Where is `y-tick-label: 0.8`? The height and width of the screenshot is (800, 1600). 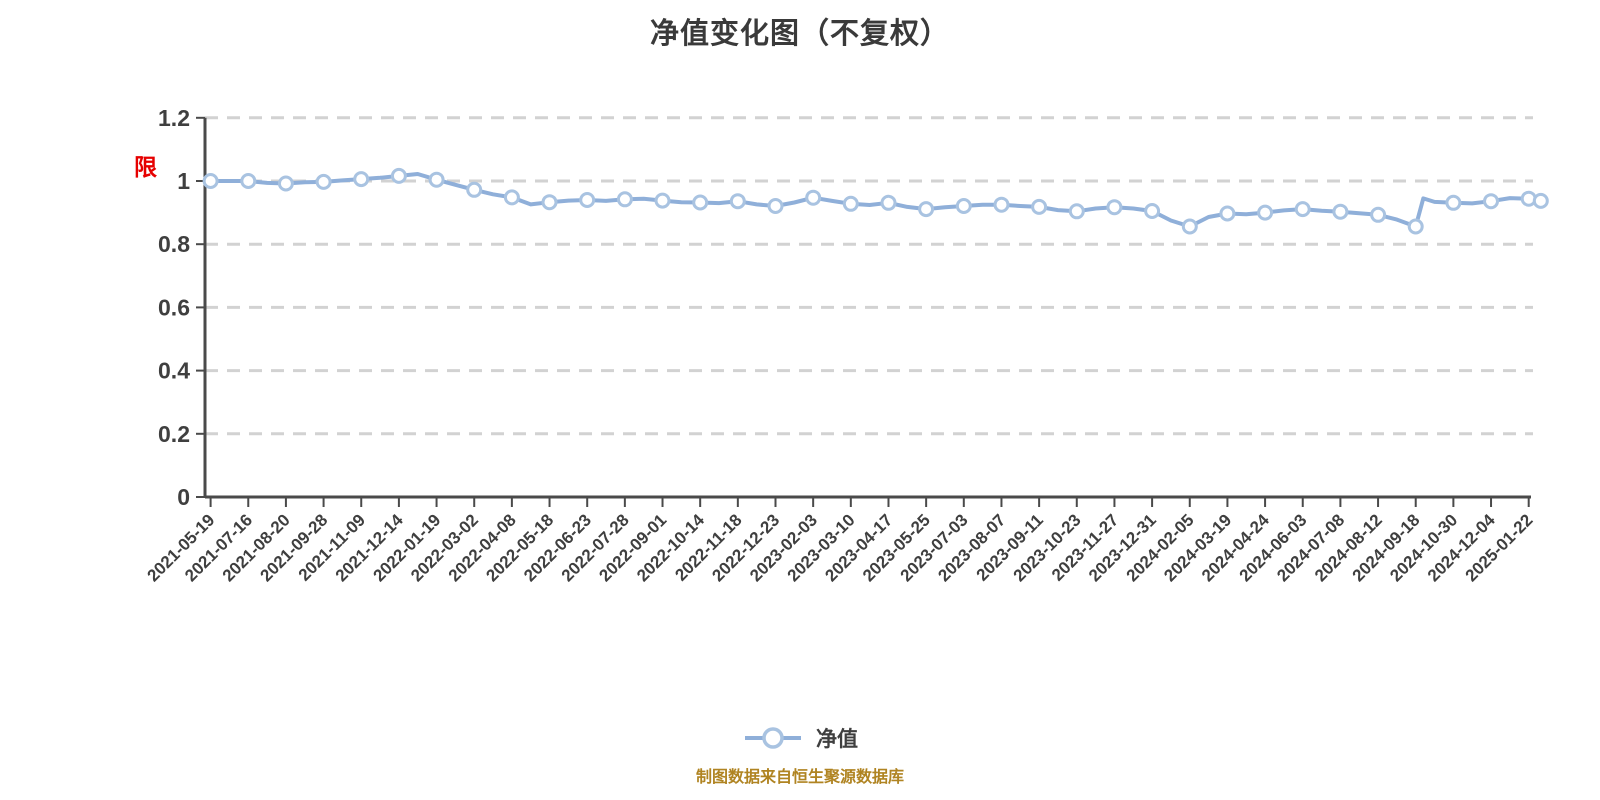
y-tick-label: 0.8 is located at coordinates (174, 244).